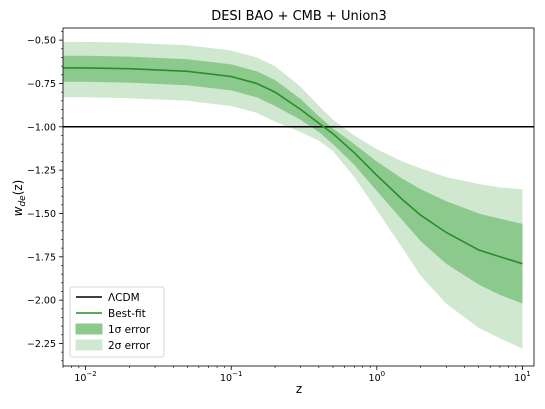 This screenshot has width=545, height=409. What do you see at coordinates (299, 389) in the screenshot?
I see `x-axis-label: z` at bounding box center [299, 389].